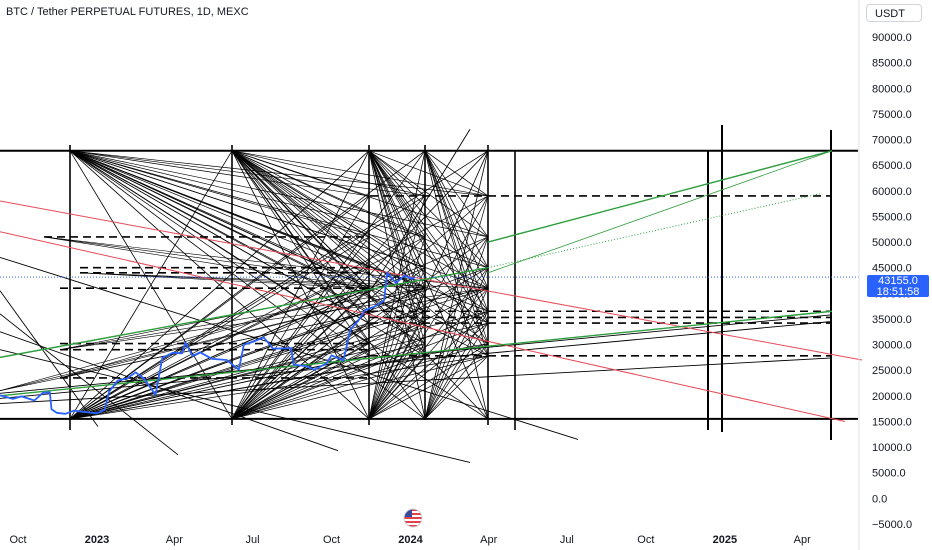  Describe the element at coordinates (645, 540) in the screenshot. I see `time-tick-label: Oct` at that location.